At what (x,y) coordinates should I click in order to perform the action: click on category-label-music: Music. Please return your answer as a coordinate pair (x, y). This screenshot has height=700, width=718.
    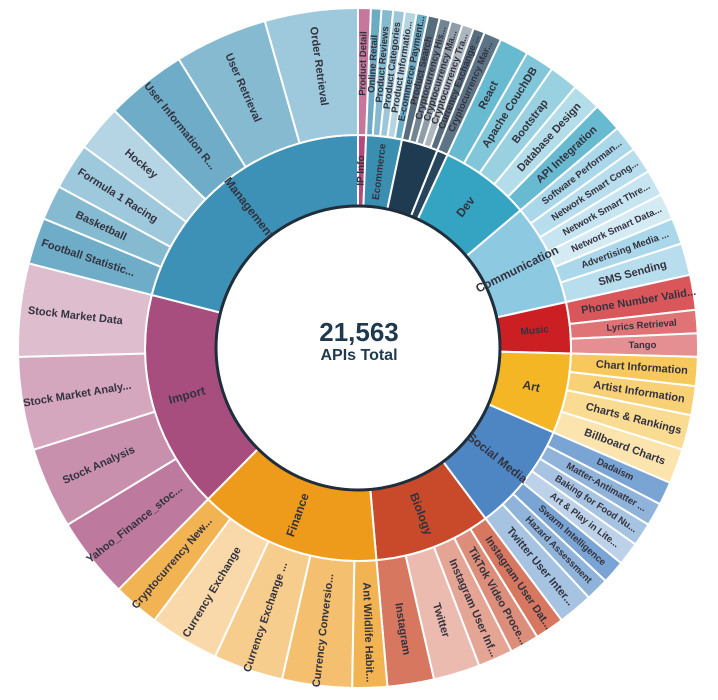
    Looking at the image, I should click on (535, 331).